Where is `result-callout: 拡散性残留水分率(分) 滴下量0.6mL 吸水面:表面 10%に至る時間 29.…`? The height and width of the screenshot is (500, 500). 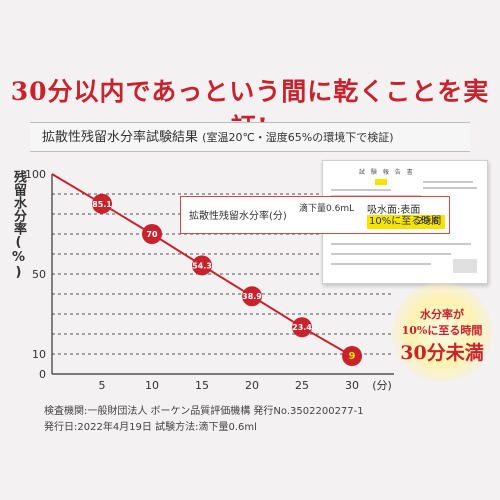 result-callout: 拡散性残留水分率(分) 滴下量0.6mL 吸水面:表面 10%に至る時間 29.… is located at coordinates (315, 215).